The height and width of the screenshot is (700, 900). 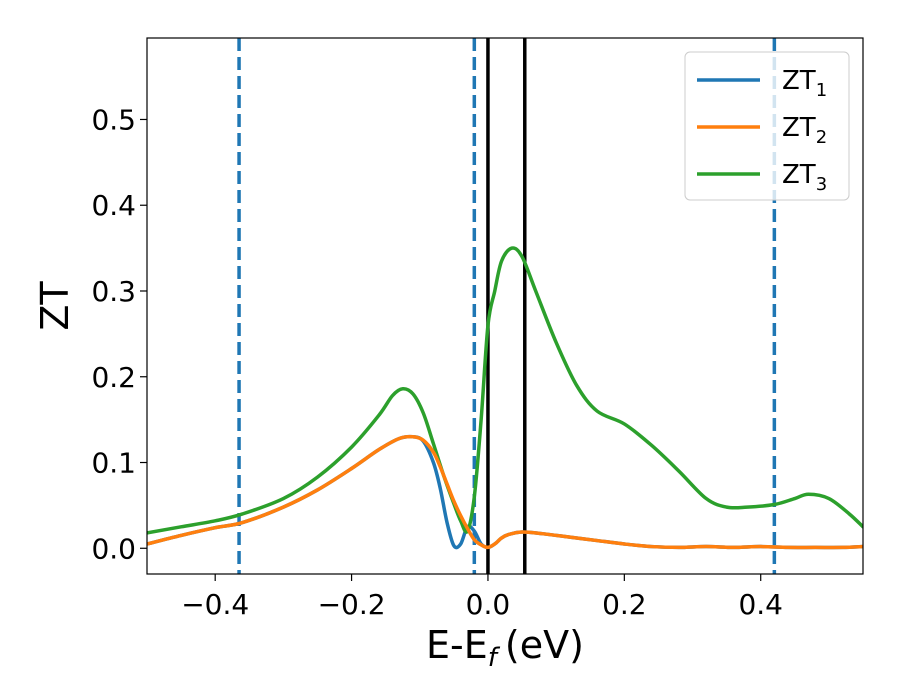 I want to click on y-tick-label: 0.5, so click(x=113, y=119).